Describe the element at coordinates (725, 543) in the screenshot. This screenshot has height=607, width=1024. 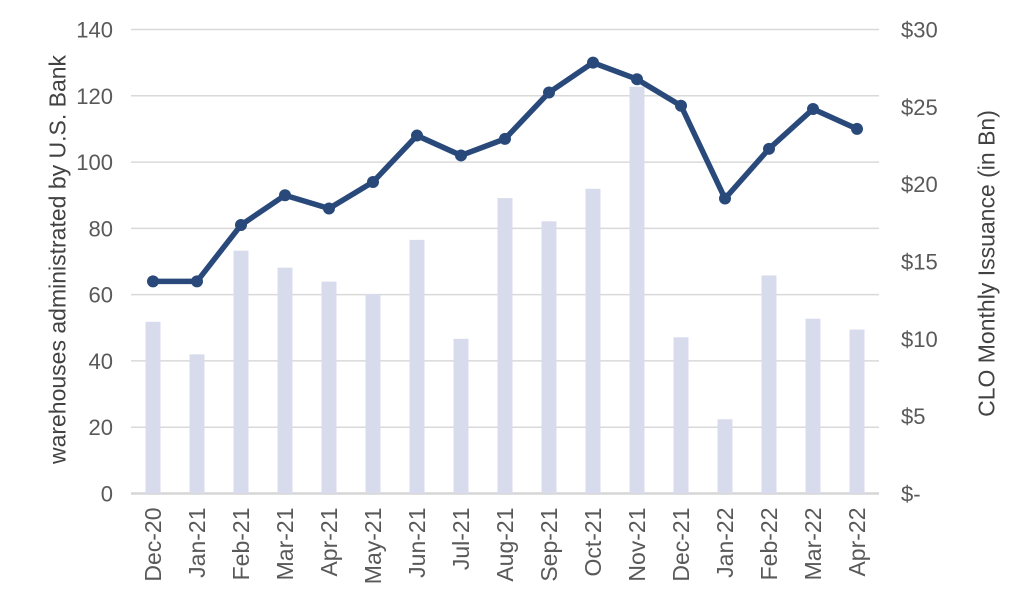
I see `x-tick-label-Jan-22: Jan-22` at that location.